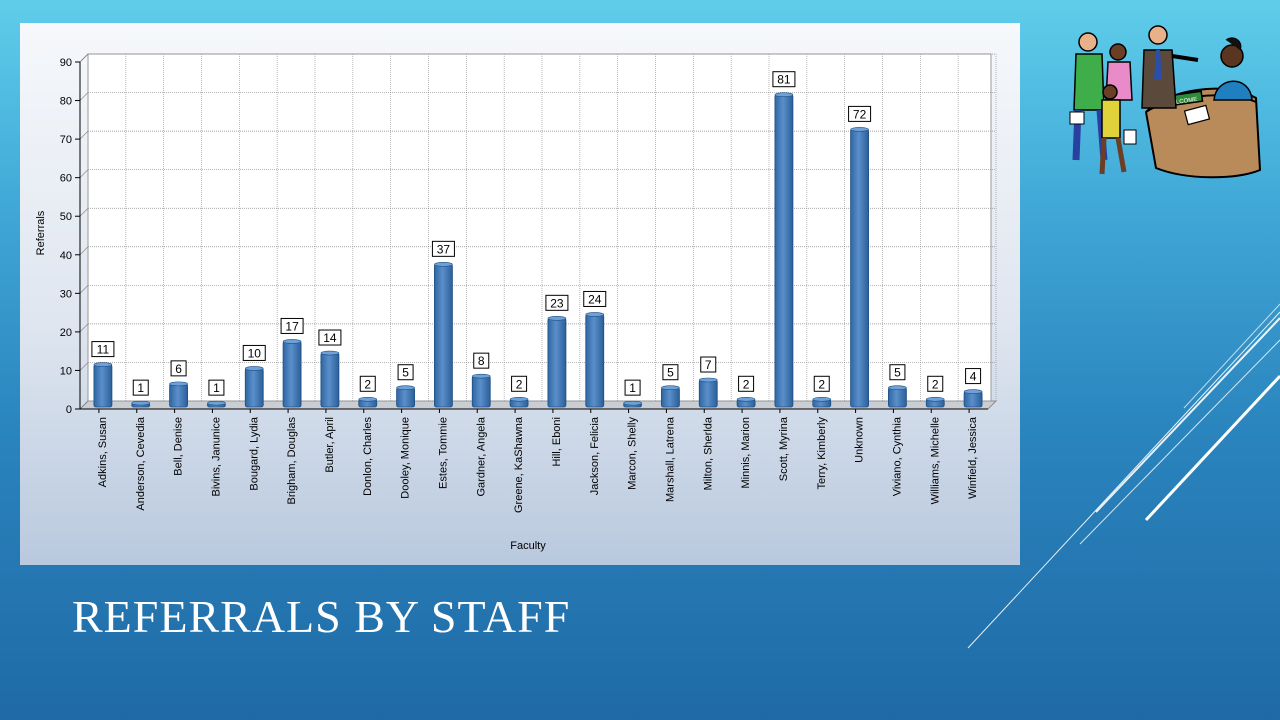 The height and width of the screenshot is (720, 1280). I want to click on data-label: 37, so click(444, 249).